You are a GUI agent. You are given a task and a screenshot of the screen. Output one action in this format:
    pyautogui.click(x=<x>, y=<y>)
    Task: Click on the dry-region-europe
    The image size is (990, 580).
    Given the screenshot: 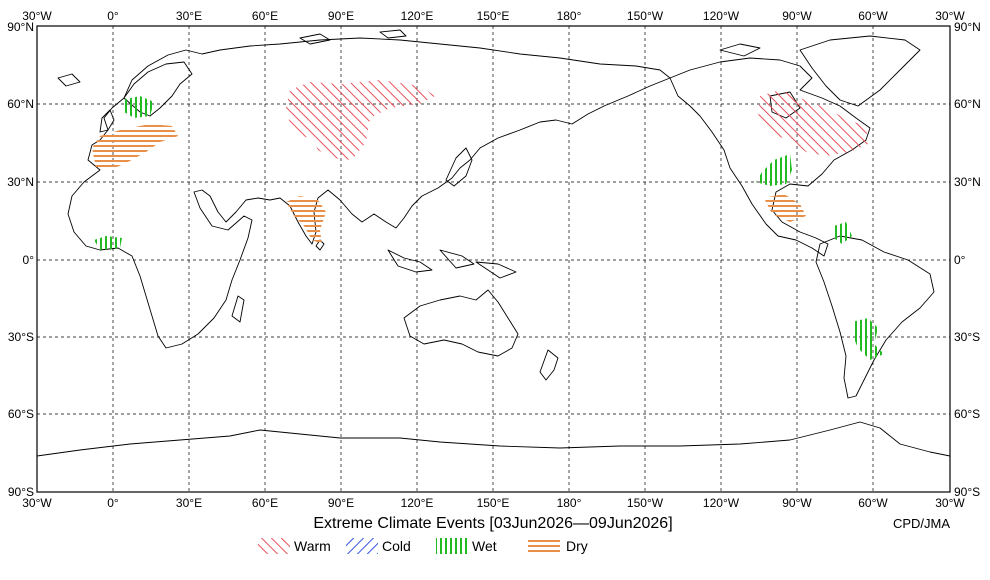 What is the action you would take?
    pyautogui.click(x=135, y=147)
    